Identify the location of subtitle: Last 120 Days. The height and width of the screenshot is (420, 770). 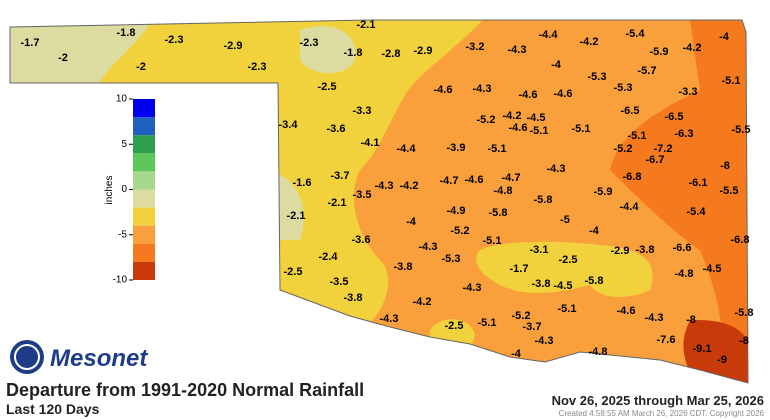
(53, 409).